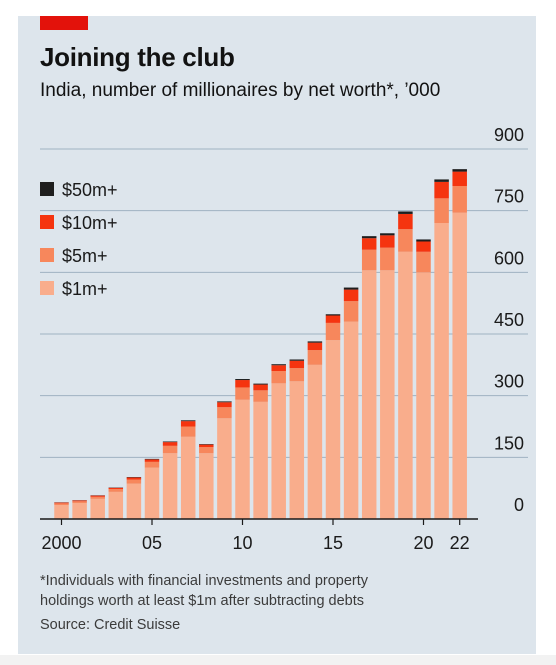  Describe the element at coordinates (509, 197) in the screenshot. I see `y-tick-label: 750` at that location.